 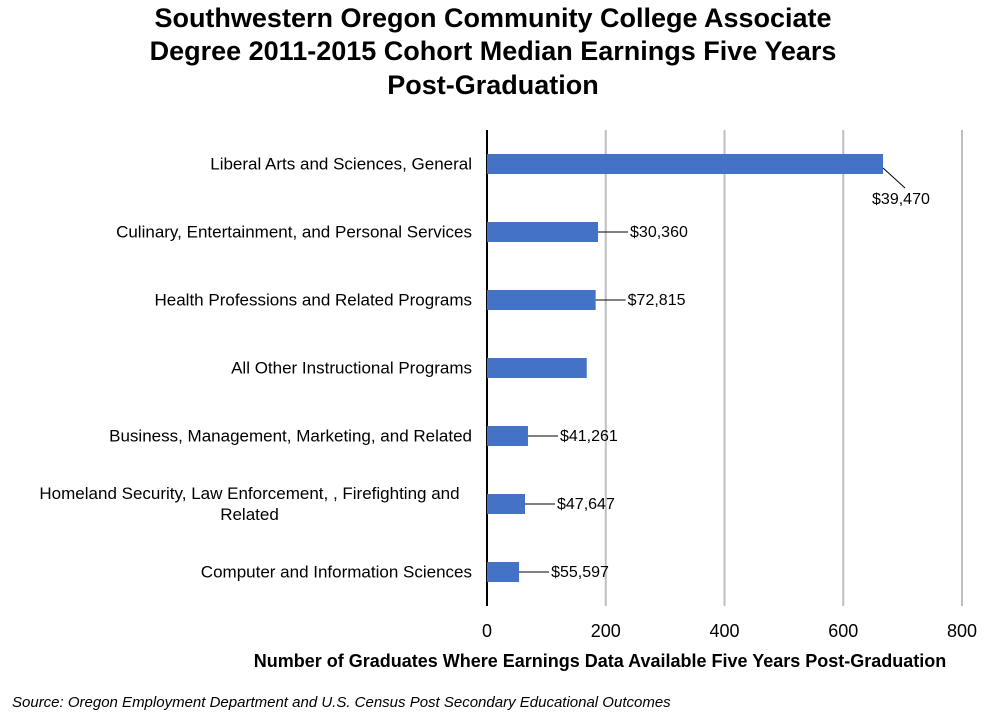 What do you see at coordinates (894, 178) in the screenshot?
I see `leader-line` at bounding box center [894, 178].